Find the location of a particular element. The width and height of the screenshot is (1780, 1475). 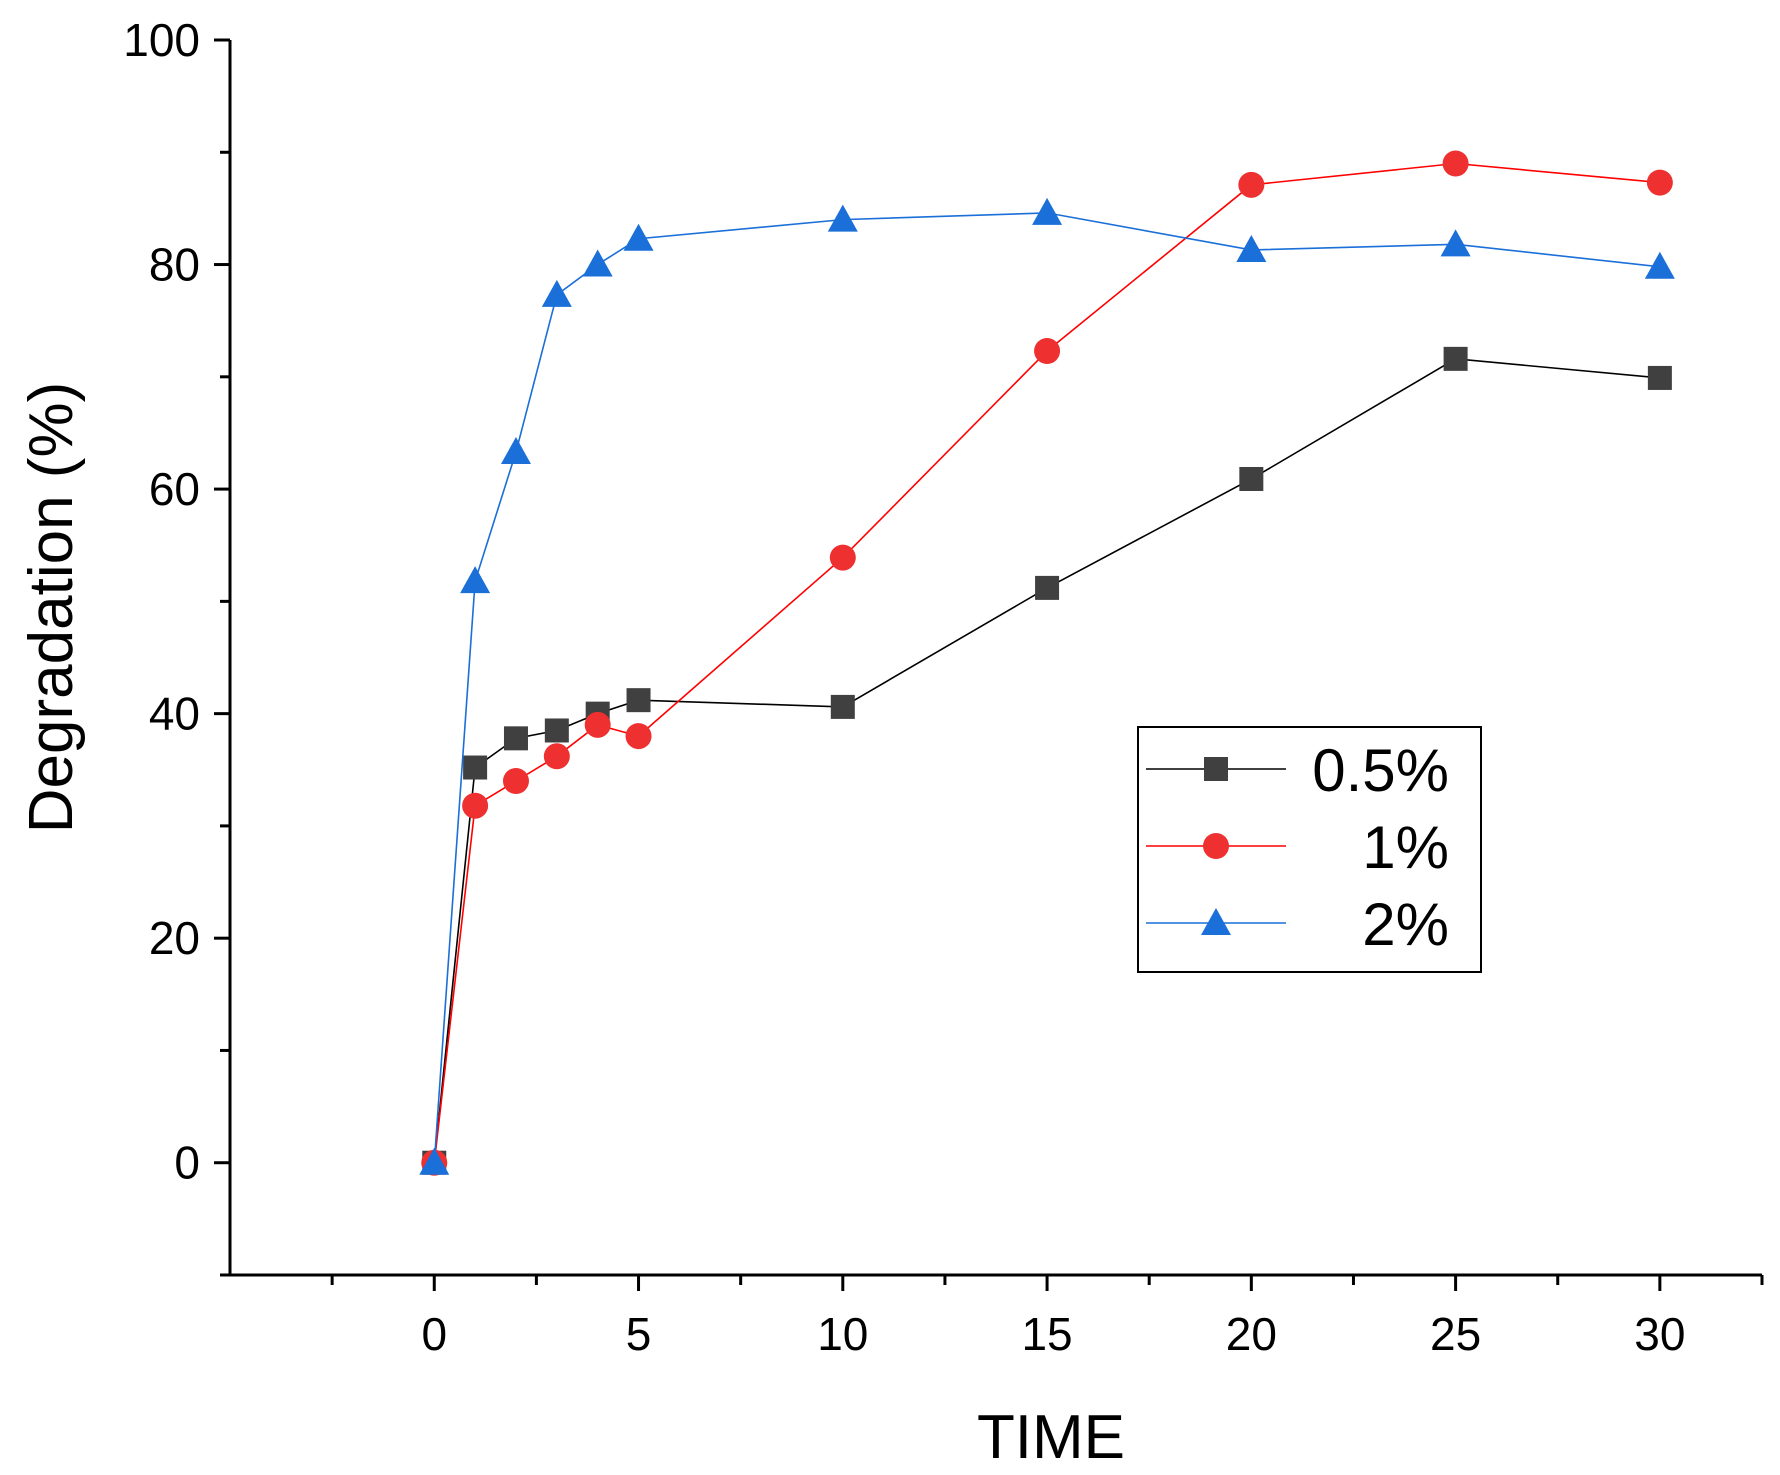

y-tick-label: 100 is located at coordinates (161, 40).